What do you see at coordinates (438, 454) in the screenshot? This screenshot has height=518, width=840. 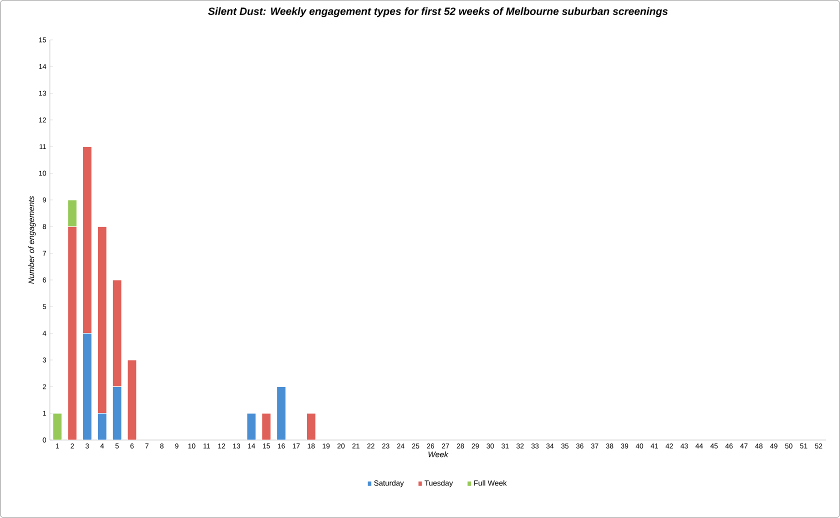 I see `x-axis-title: Week` at bounding box center [438, 454].